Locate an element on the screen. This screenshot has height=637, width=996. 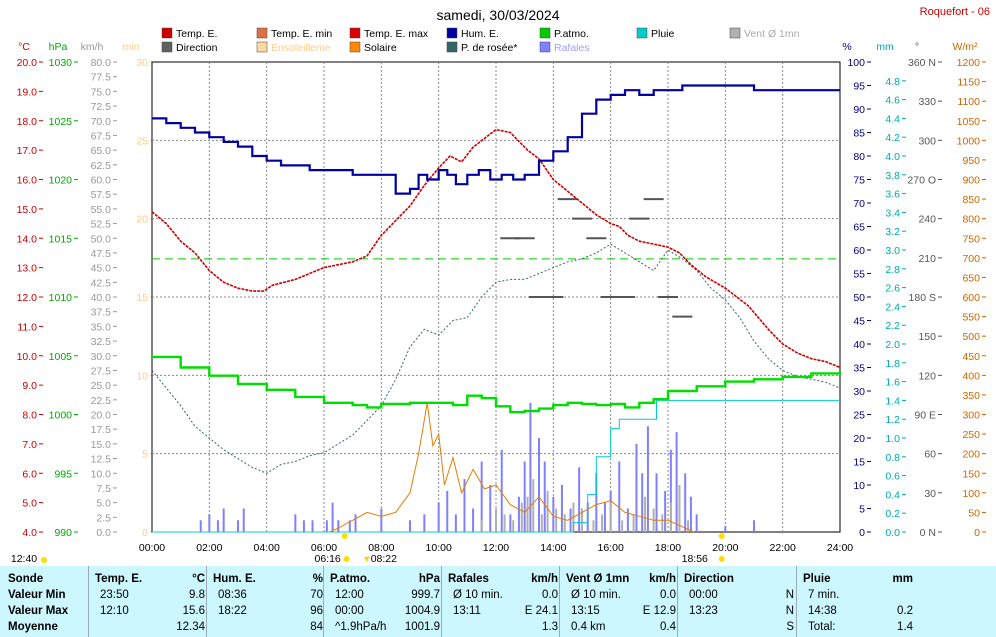
stats-cell-time: 00:00 is located at coordinates (703, 595).